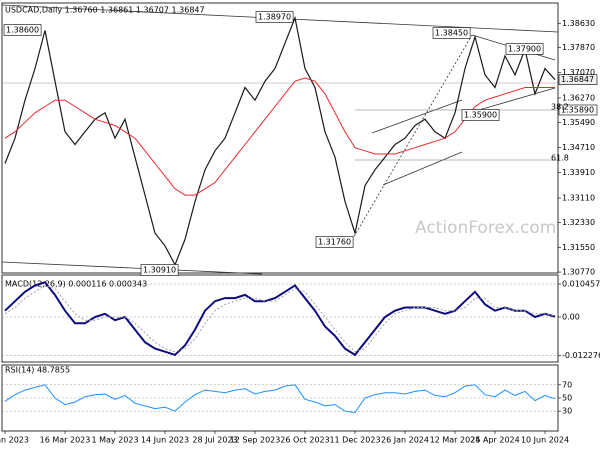 This screenshot has width=600, height=450. I want to click on y-tick-label: 1.33110, so click(578, 197).